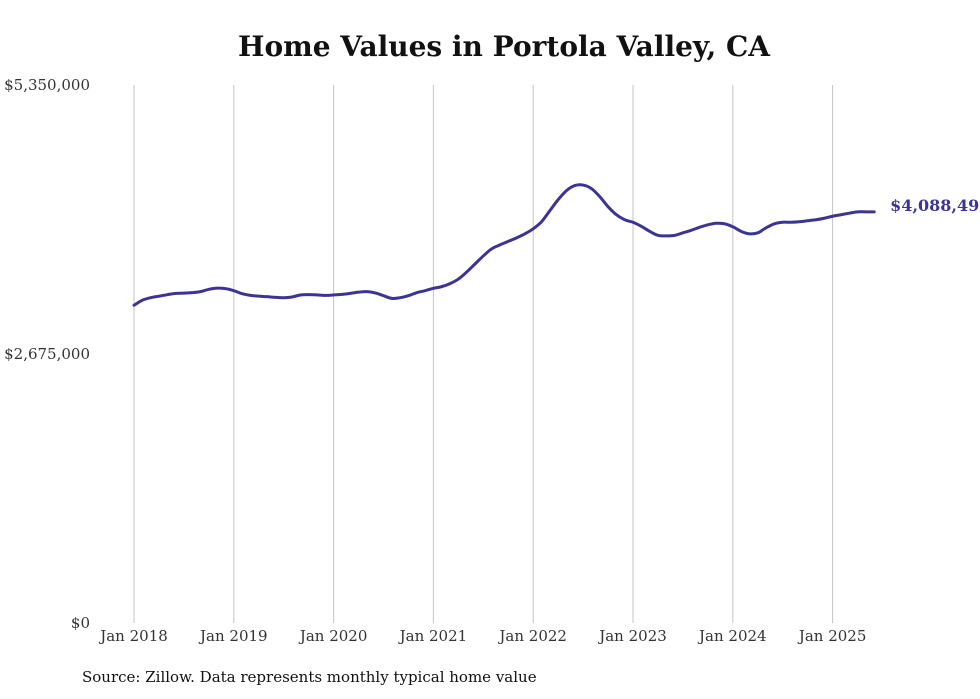 The height and width of the screenshot is (699, 980). I want to click on x-tick-label: Jan 2025, so click(832, 636).